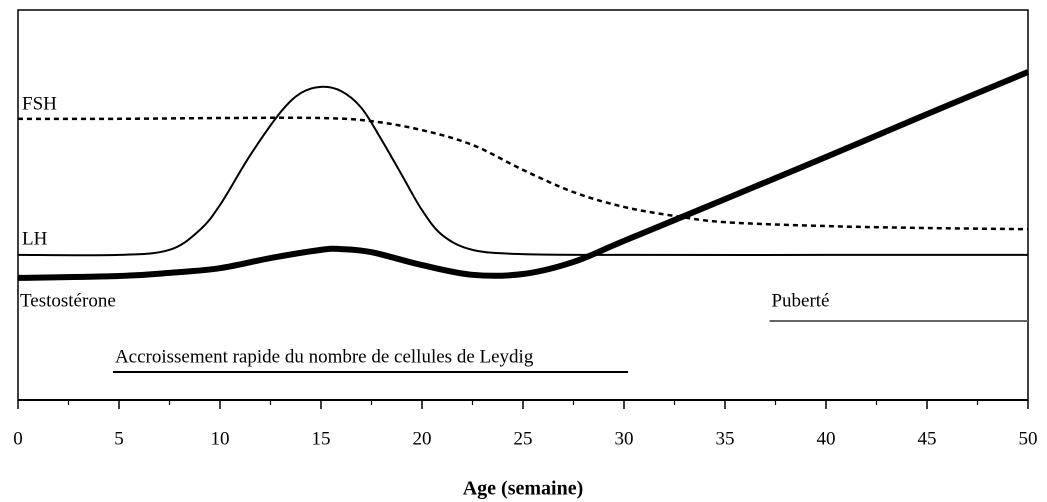  What do you see at coordinates (321, 438) in the screenshot?
I see `x-tick-label: 15` at bounding box center [321, 438].